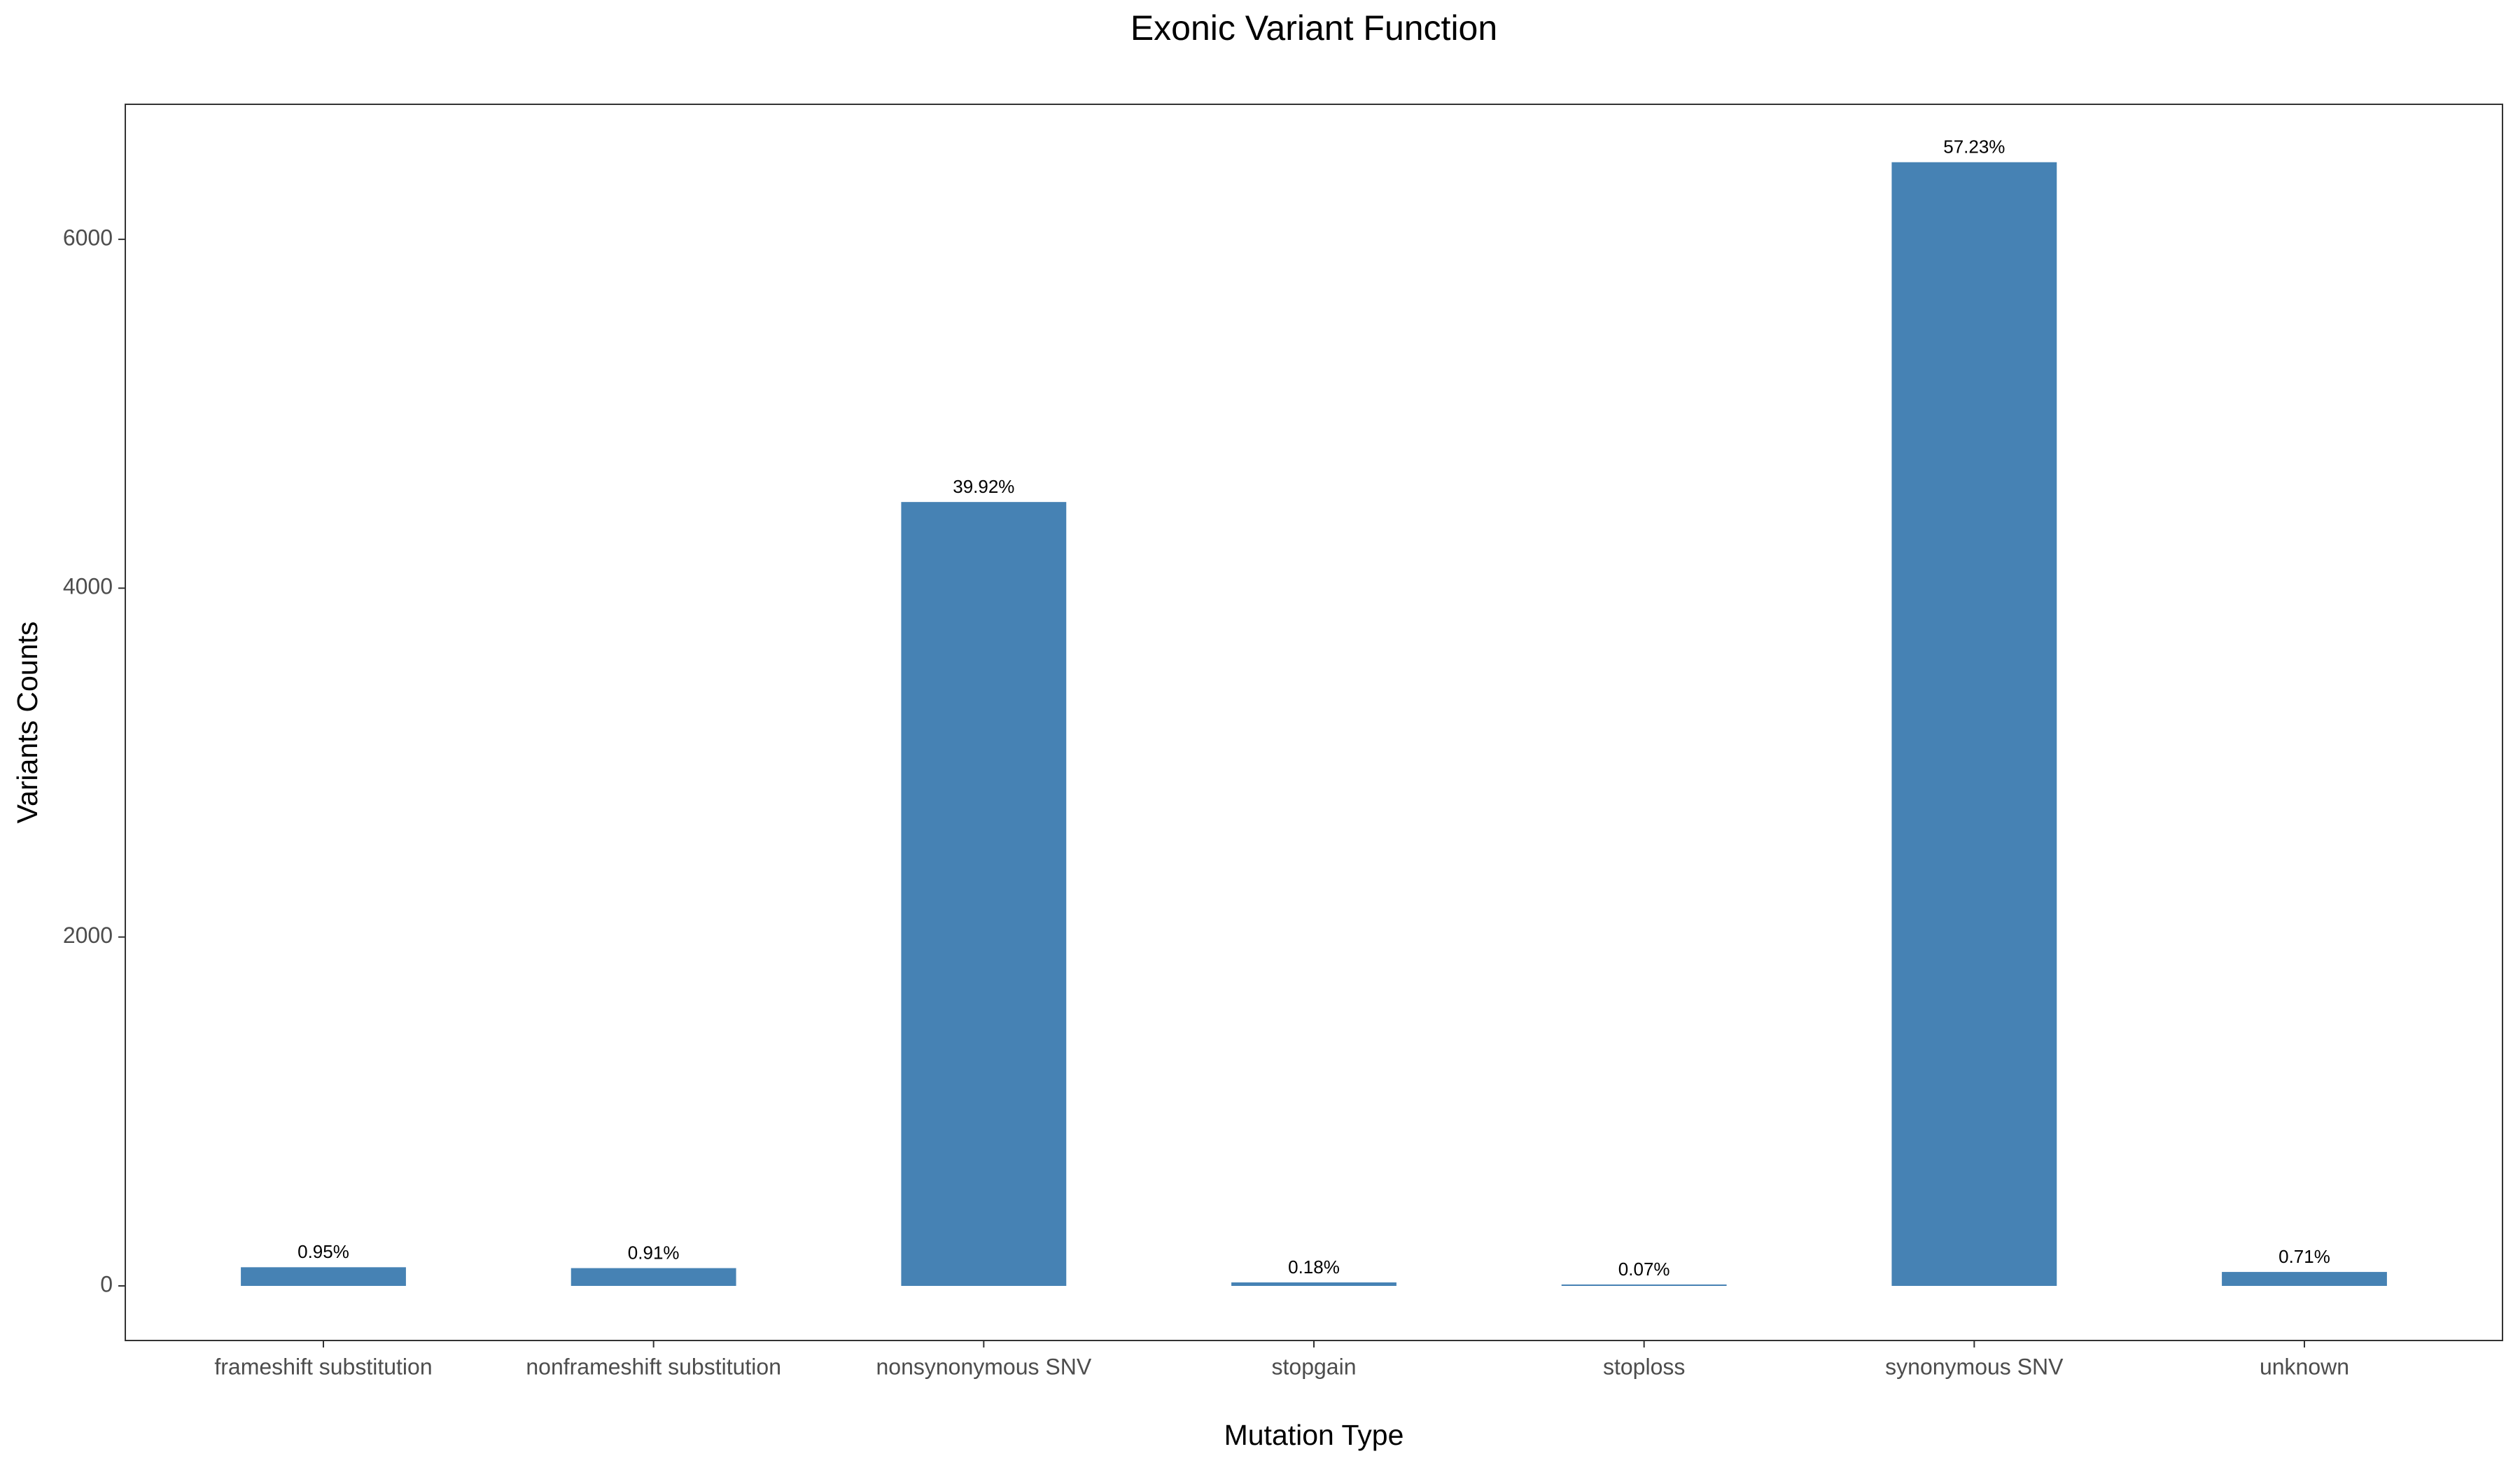  I want to click on bar-label: 0.91%, so click(654, 1252).